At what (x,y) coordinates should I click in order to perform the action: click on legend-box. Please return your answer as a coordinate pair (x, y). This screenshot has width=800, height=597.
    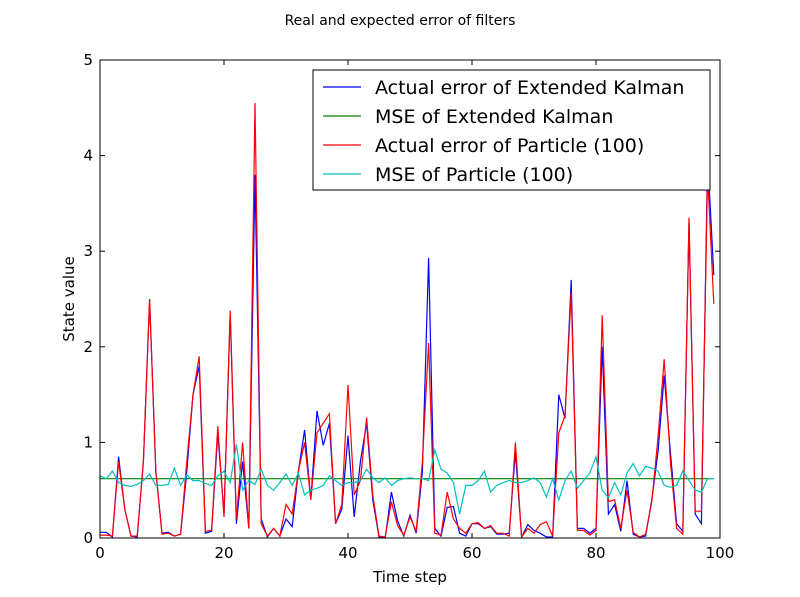
    Looking at the image, I should click on (511, 130).